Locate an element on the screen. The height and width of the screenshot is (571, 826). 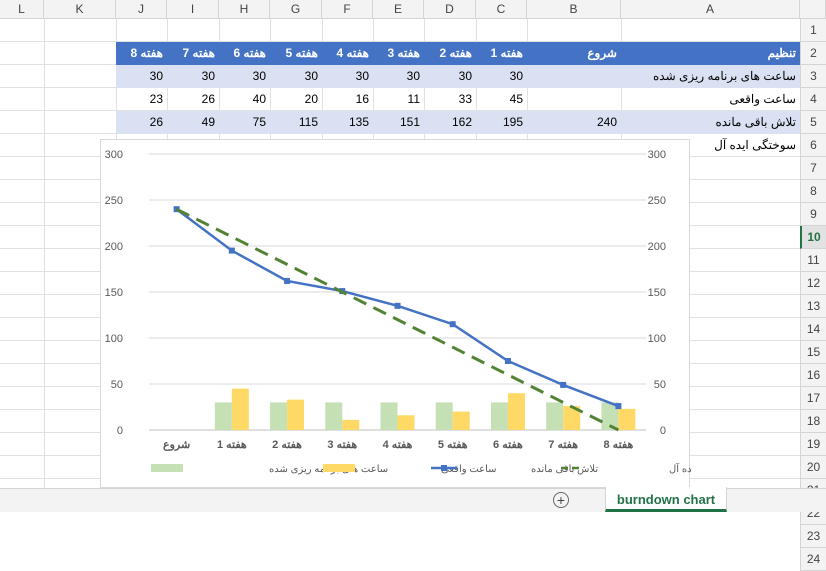
row-header-8: 8 is located at coordinates (813, 191).